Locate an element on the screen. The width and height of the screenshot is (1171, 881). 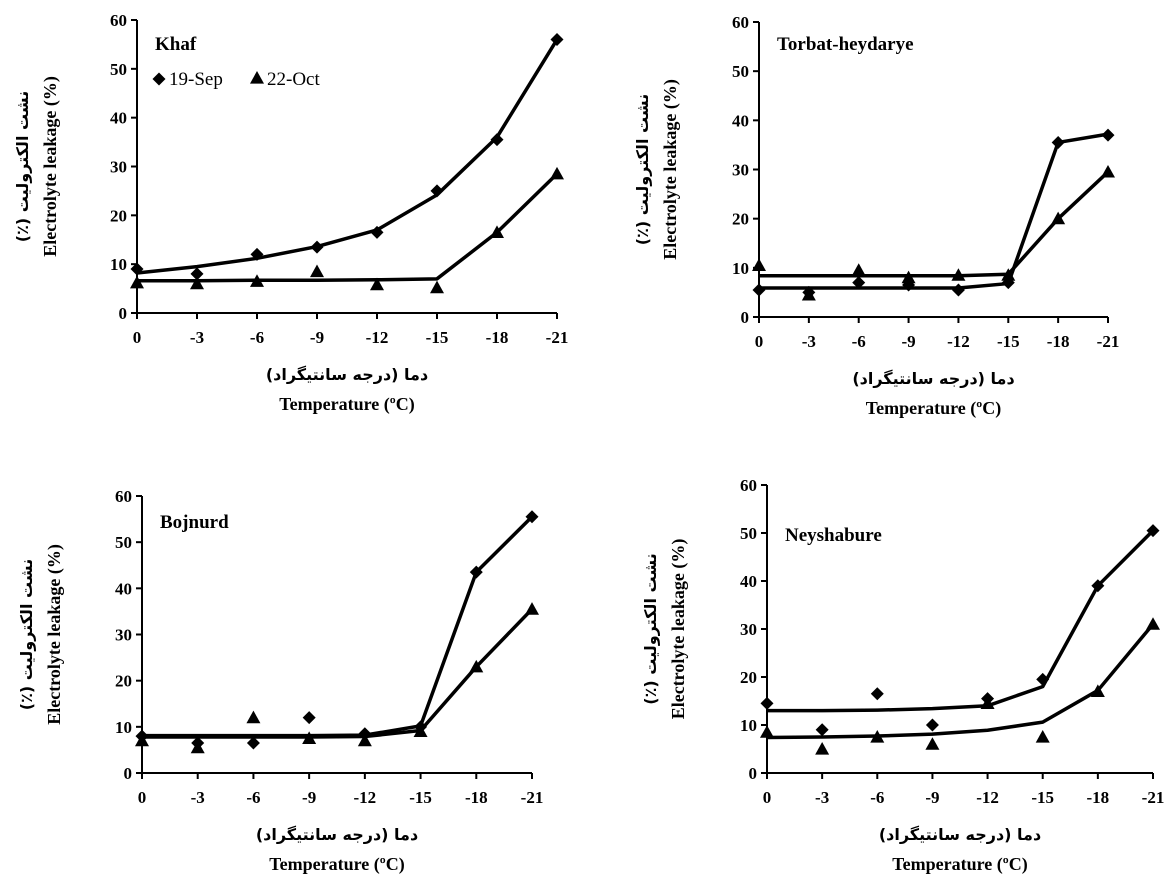
panel-title: Bojnurd is located at coordinates (194, 522).